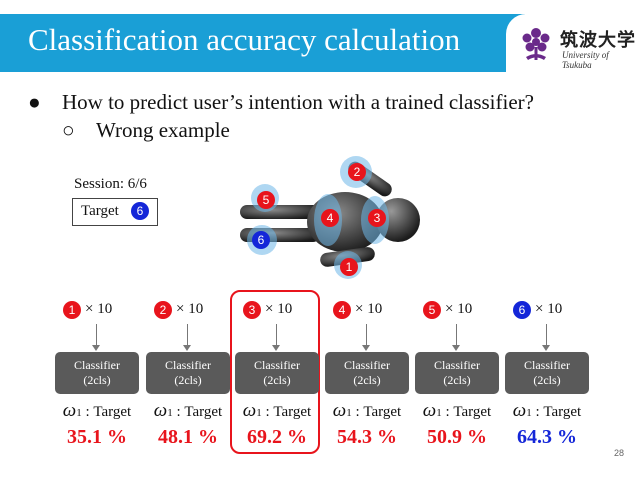  Describe the element at coordinates (266, 200) in the screenshot. I see `electrode-marker-5: 5` at that location.